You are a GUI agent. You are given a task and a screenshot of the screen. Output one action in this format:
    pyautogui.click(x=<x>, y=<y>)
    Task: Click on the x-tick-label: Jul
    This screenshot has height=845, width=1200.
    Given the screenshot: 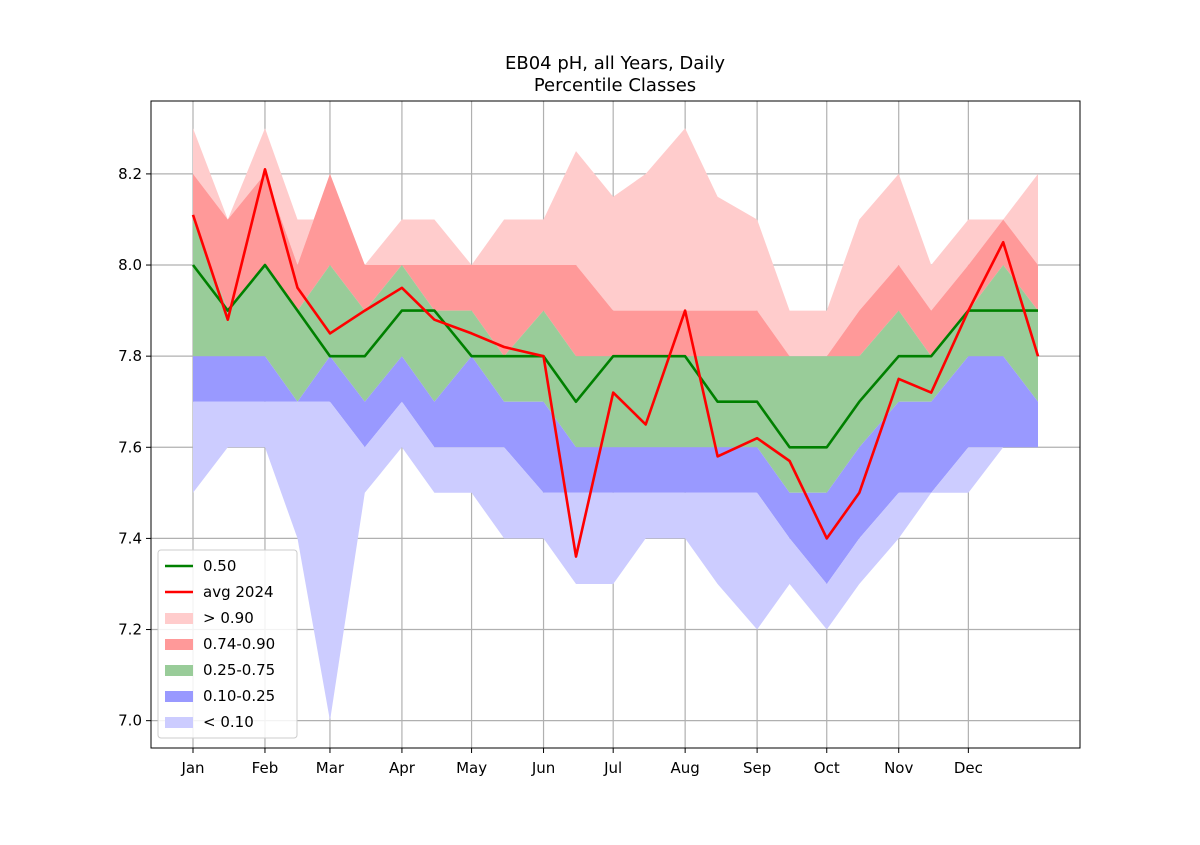 What is the action you would take?
    pyautogui.click(x=612, y=768)
    